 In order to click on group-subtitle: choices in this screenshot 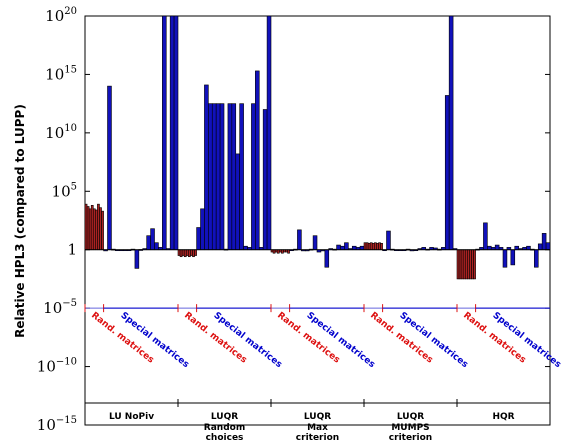, I will do `click(225, 438)`.